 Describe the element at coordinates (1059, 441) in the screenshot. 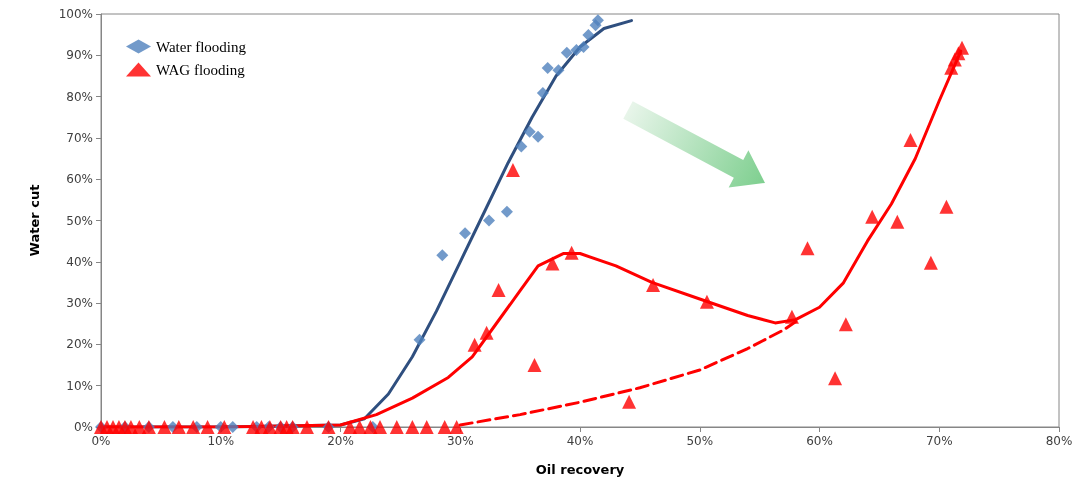

I see `x-tick-label: 80%` at that location.